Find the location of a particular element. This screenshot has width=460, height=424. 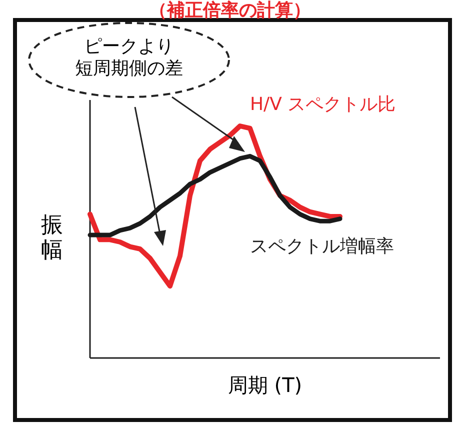

series-label: H/V スペクトル比 is located at coordinates (323, 104).